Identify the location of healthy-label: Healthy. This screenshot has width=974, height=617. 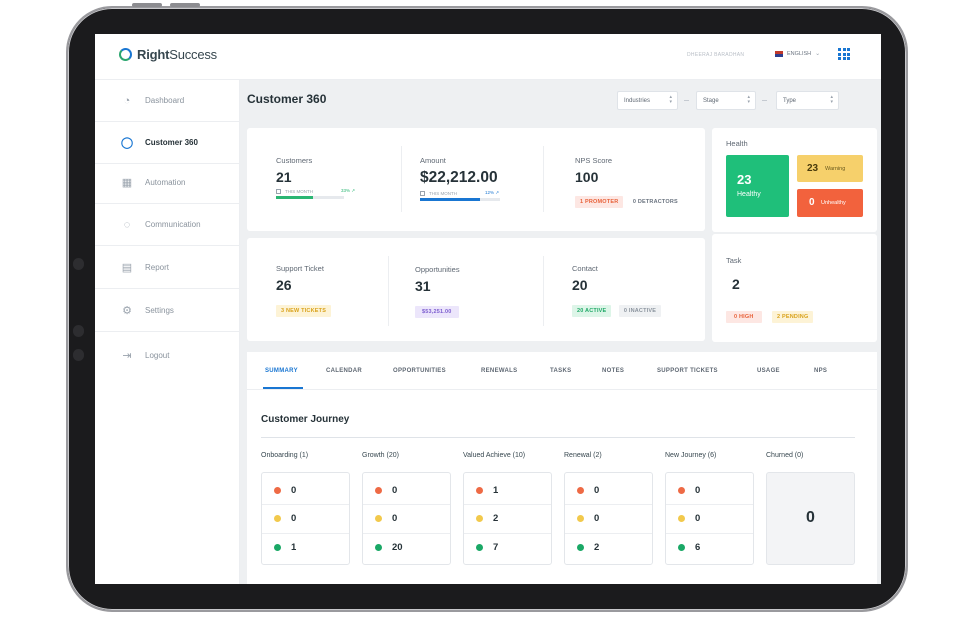
(749, 194).